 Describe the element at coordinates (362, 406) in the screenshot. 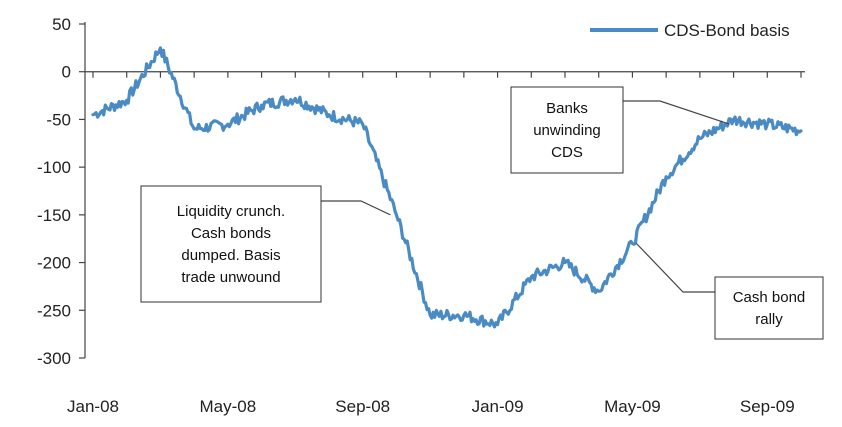

I see `x-tick-label: Sep-08` at that location.